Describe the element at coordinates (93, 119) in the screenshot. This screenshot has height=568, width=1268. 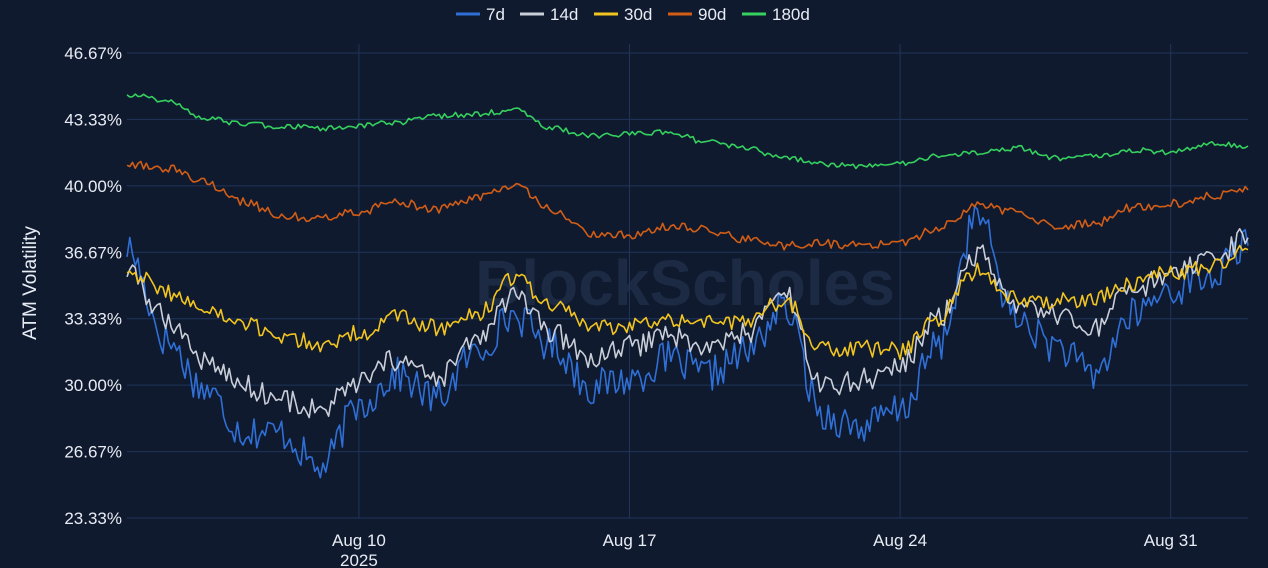
I see `y-tick-label: 43.33%` at that location.